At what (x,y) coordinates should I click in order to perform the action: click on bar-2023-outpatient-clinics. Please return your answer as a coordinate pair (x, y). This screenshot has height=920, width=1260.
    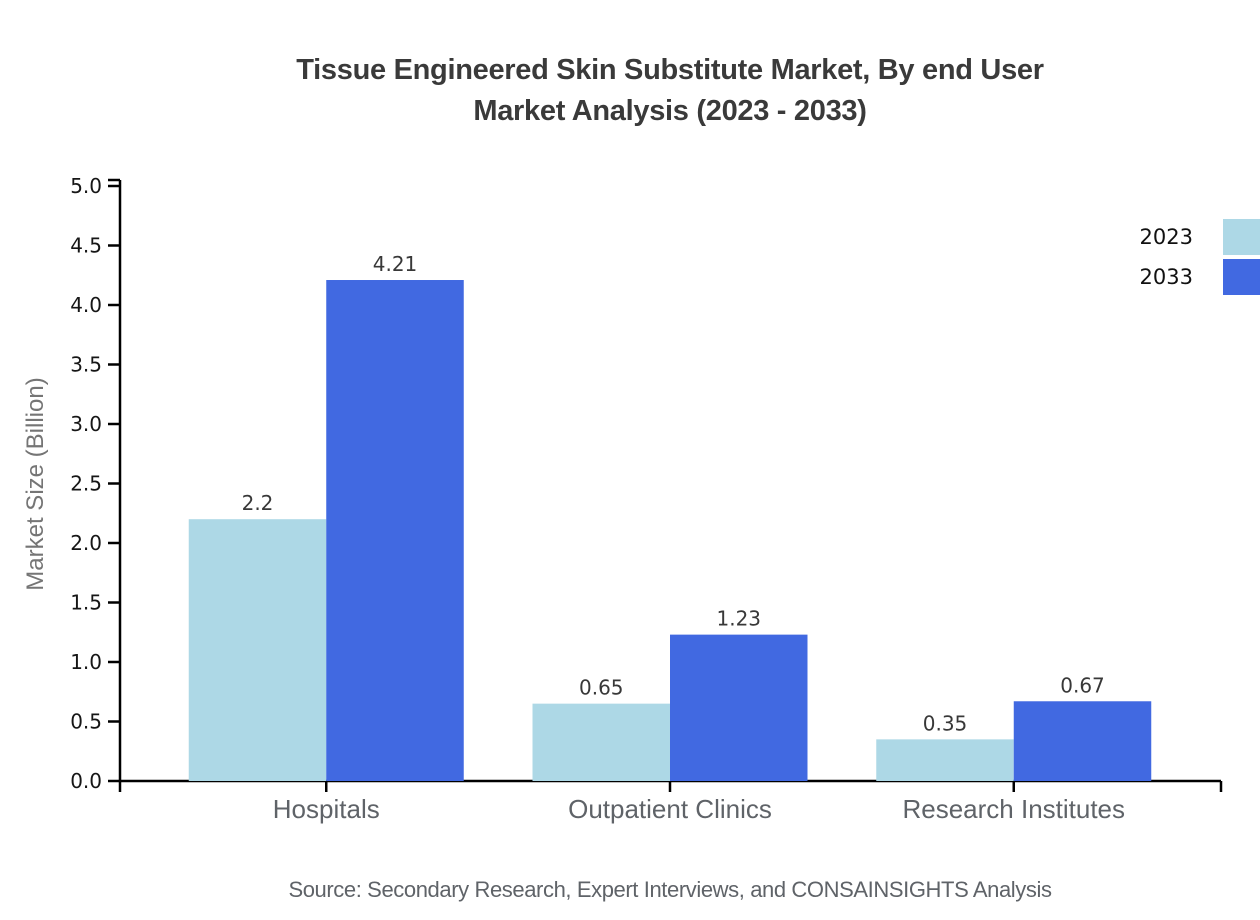
    Looking at the image, I should click on (601, 742).